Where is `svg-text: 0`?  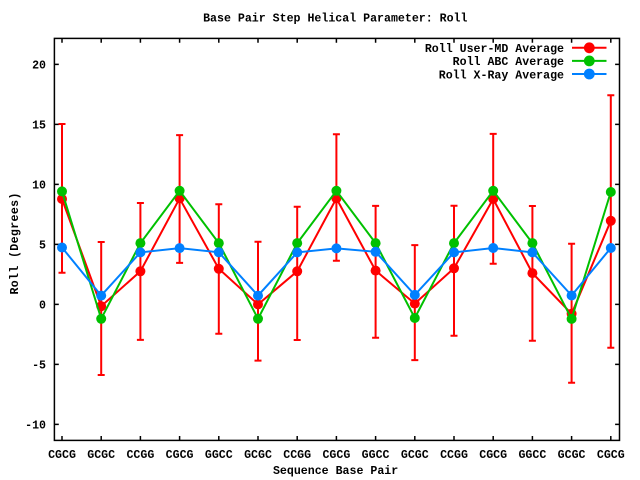 svg-text: 0 is located at coordinates (42, 306).